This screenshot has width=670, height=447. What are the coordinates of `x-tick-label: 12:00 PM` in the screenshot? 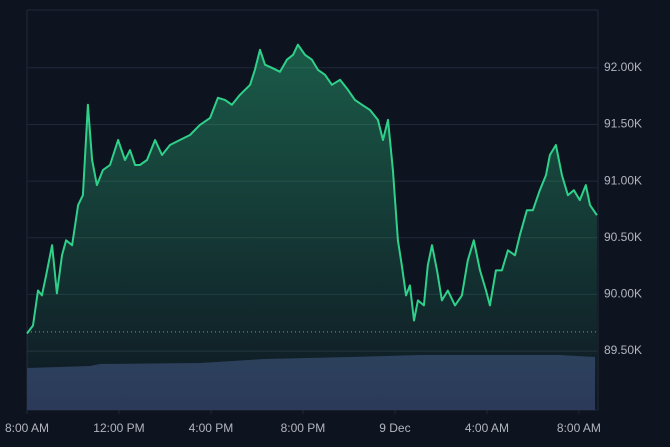 It's located at (118, 428).